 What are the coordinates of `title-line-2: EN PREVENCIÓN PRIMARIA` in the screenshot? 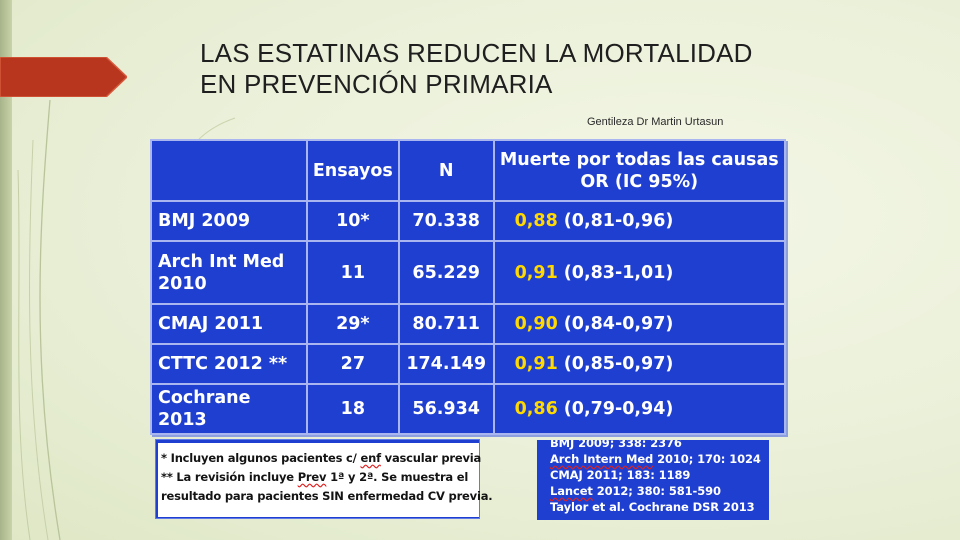 It's located at (376, 84).